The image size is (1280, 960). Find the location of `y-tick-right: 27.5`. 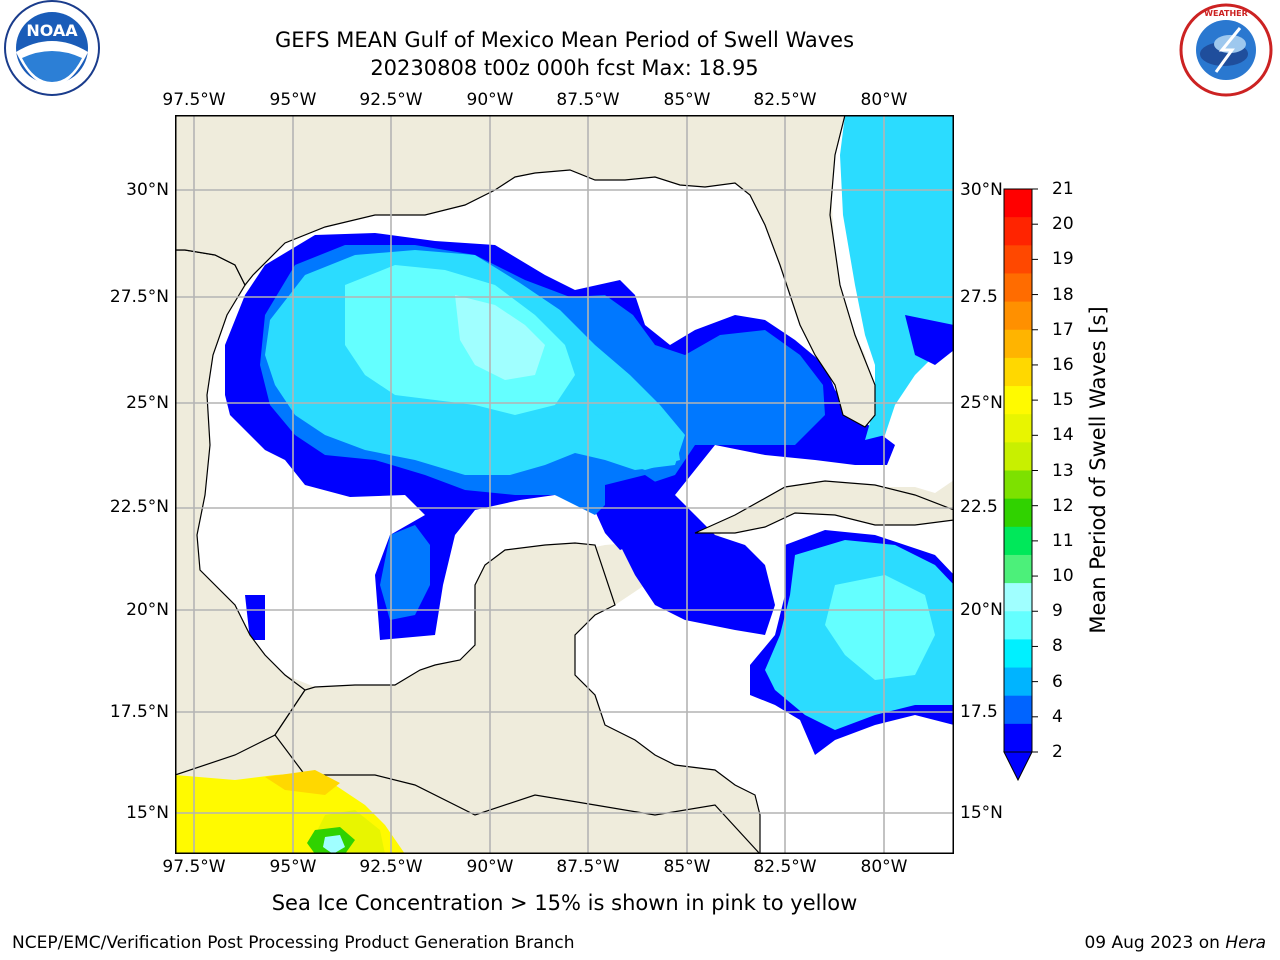

y-tick-right: 27.5 is located at coordinates (979, 297).